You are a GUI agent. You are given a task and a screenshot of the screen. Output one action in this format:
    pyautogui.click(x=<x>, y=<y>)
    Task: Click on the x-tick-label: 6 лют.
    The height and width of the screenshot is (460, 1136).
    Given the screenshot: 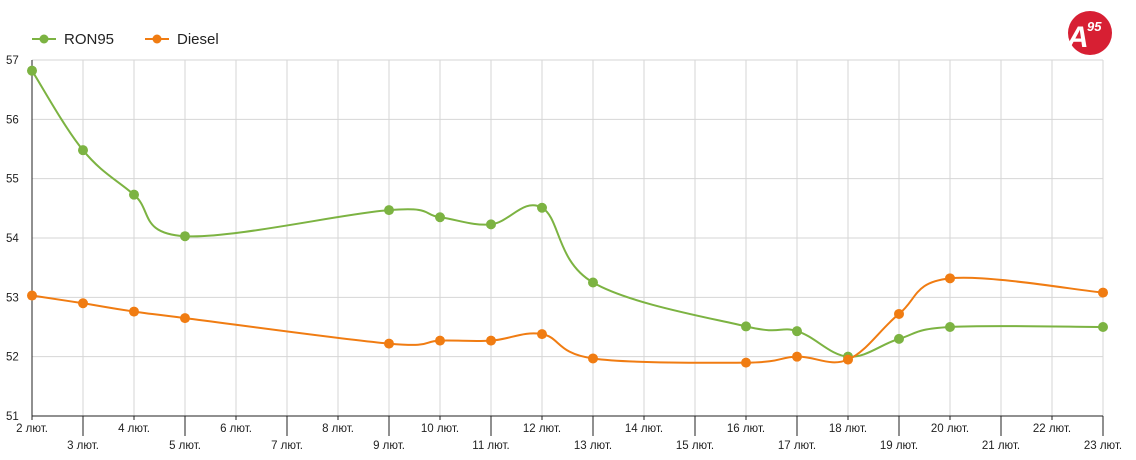 What is the action you would take?
    pyautogui.click(x=236, y=429)
    